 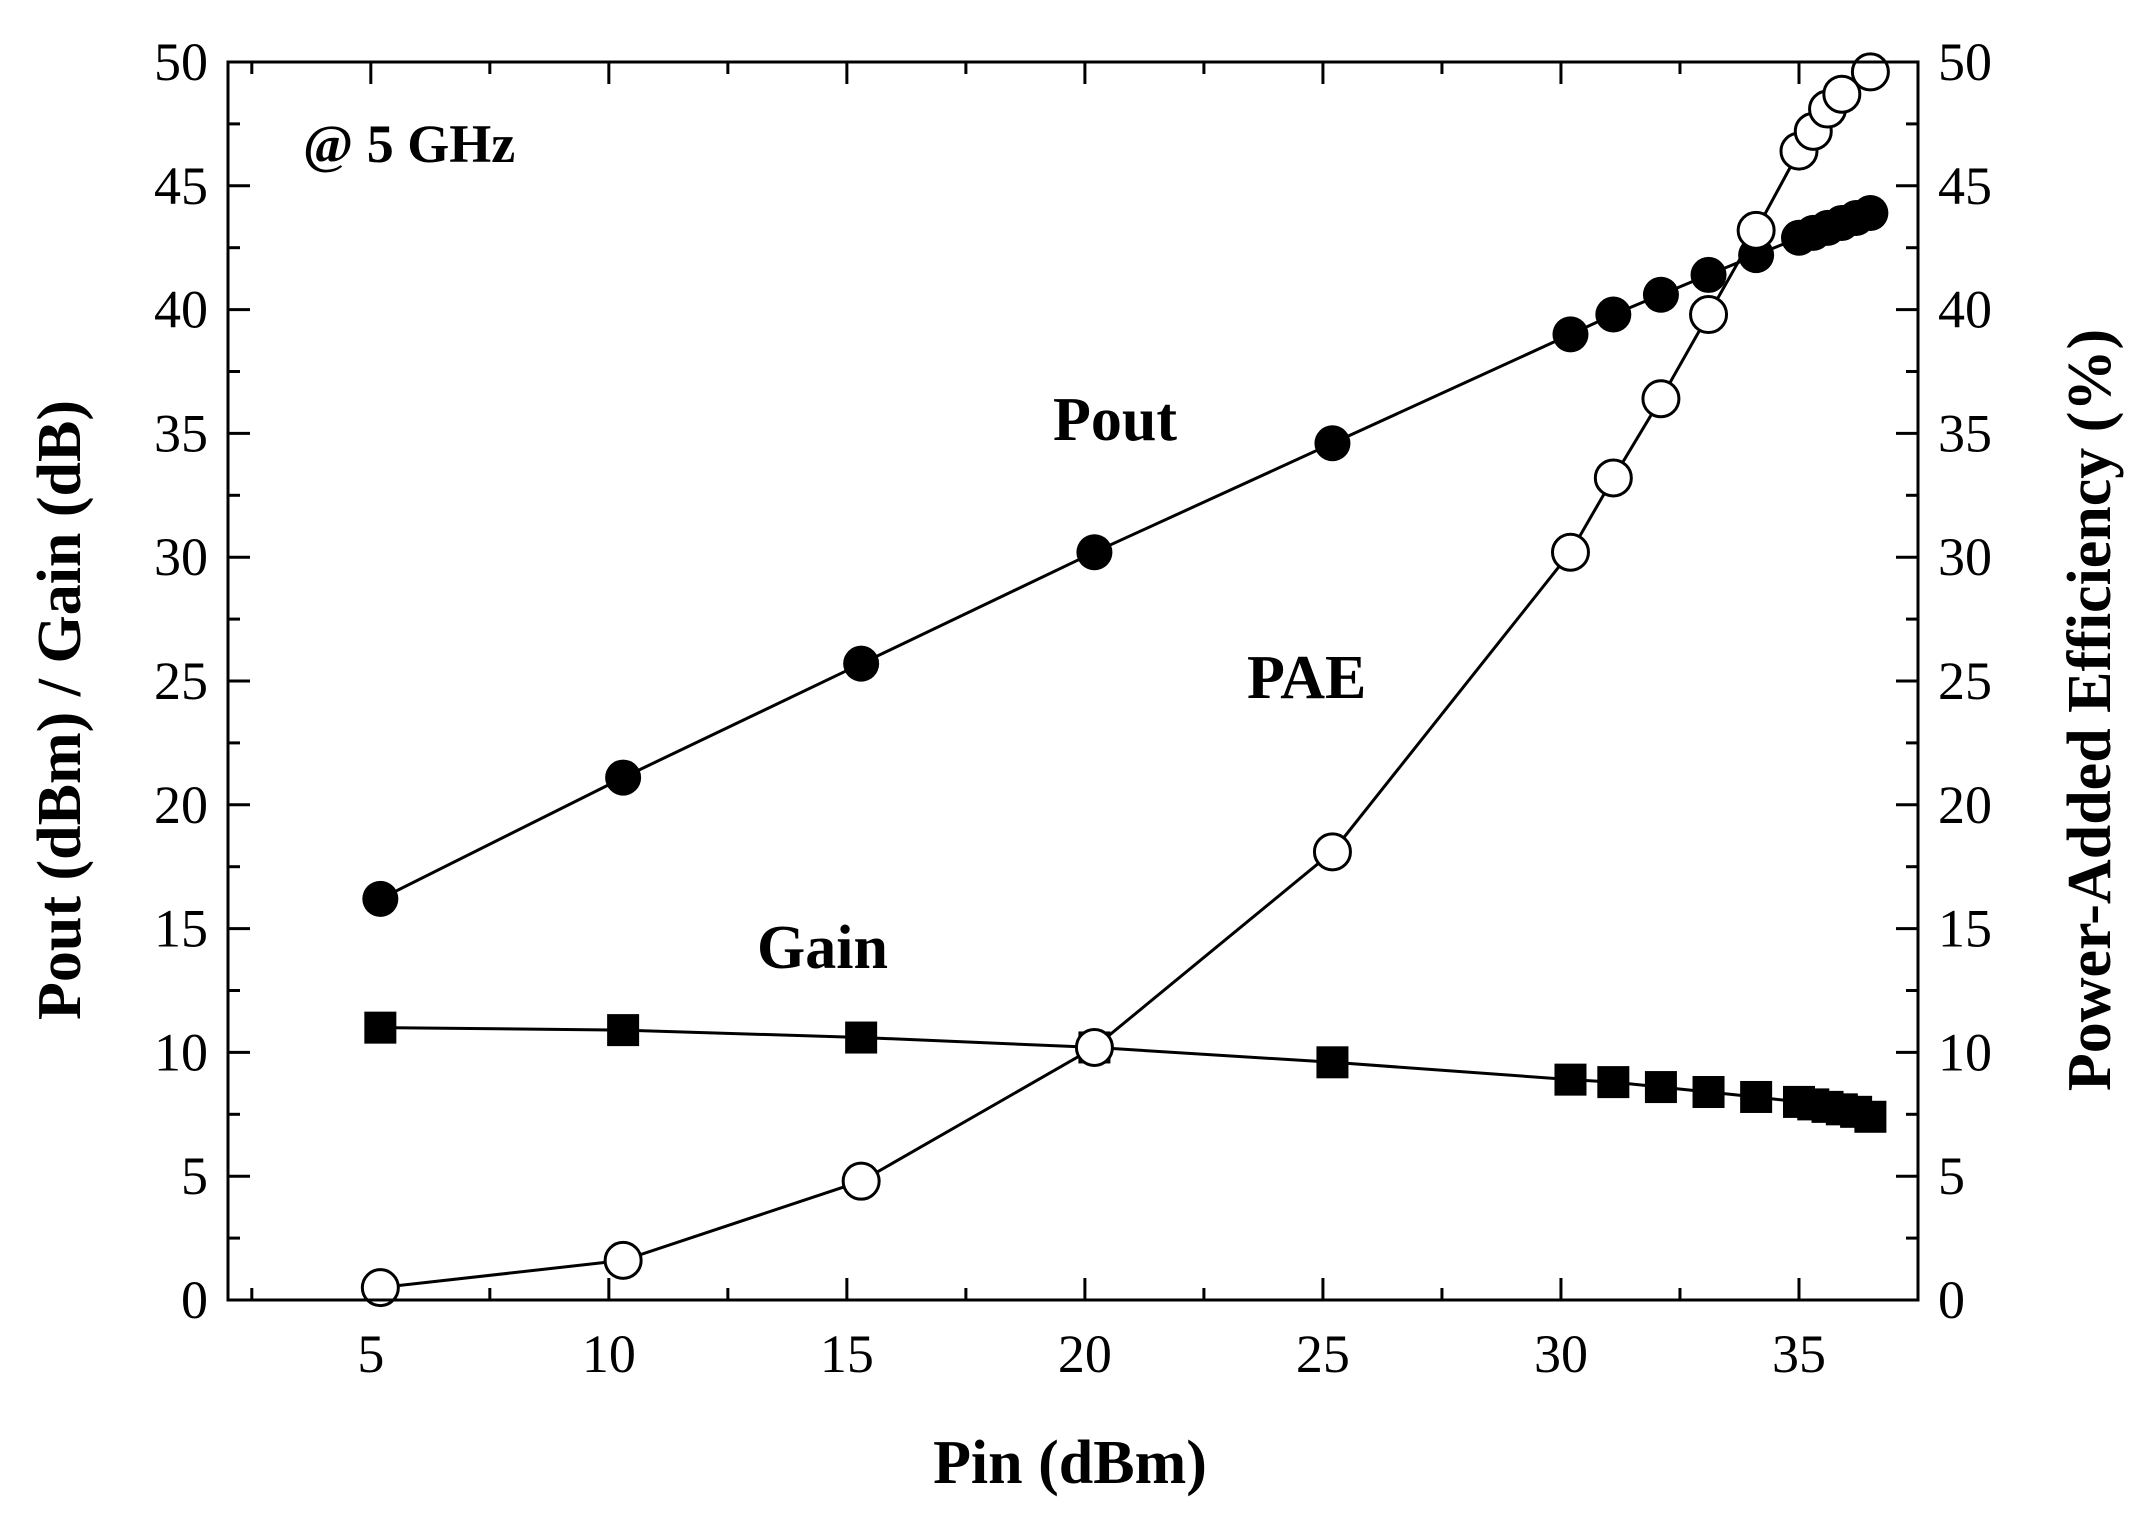 I want to click on series-label-gain: Gain, so click(x=822, y=948).